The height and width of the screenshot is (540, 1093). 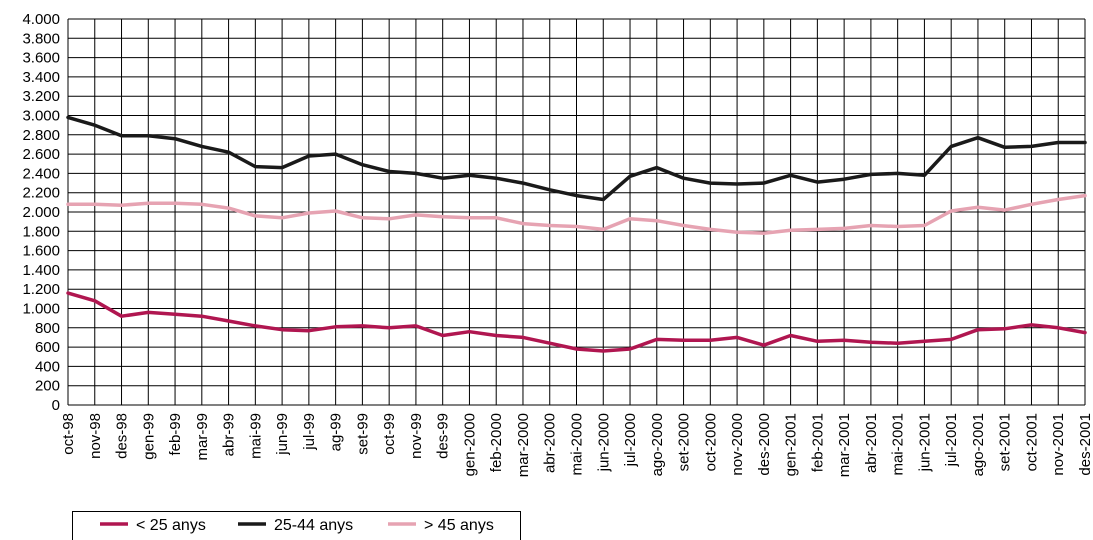 What do you see at coordinates (630, 440) in the screenshot?
I see `x-tick-label: jul-2000` at bounding box center [630, 440].